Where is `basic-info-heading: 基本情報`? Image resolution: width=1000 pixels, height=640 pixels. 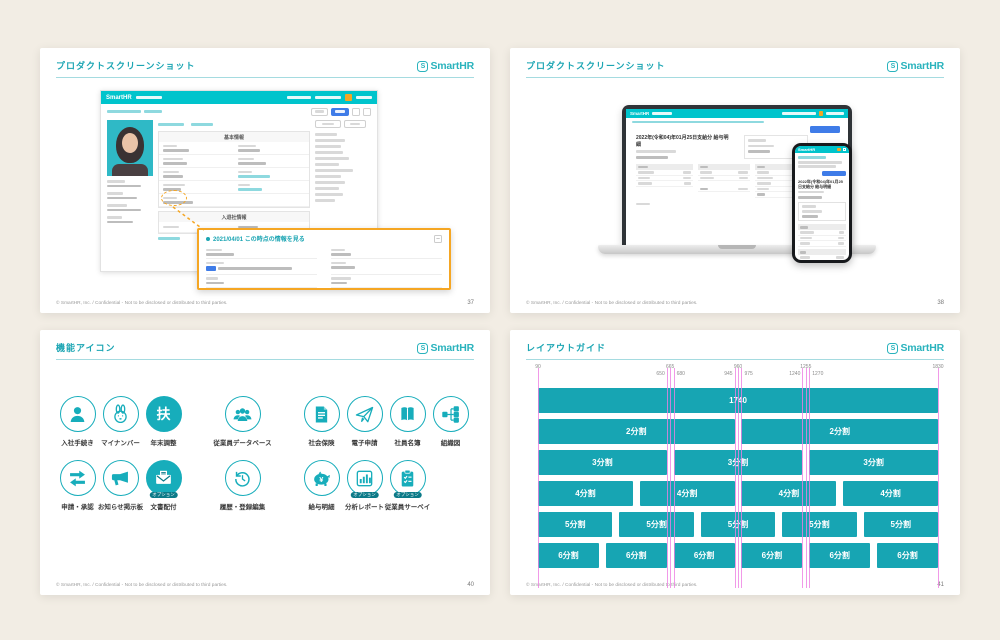 basic-info-heading: 基本情報 is located at coordinates (233, 137).